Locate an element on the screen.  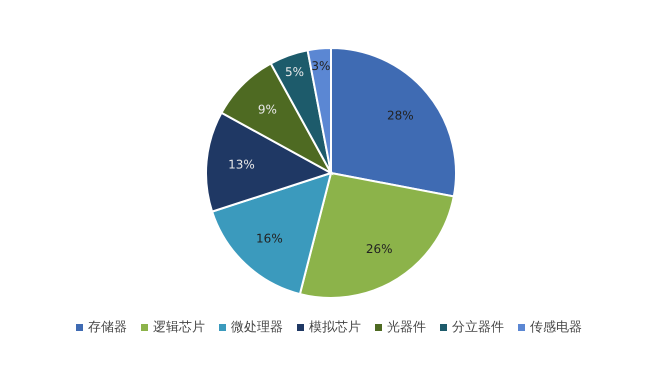
data-label: 26% is located at coordinates (379, 249).